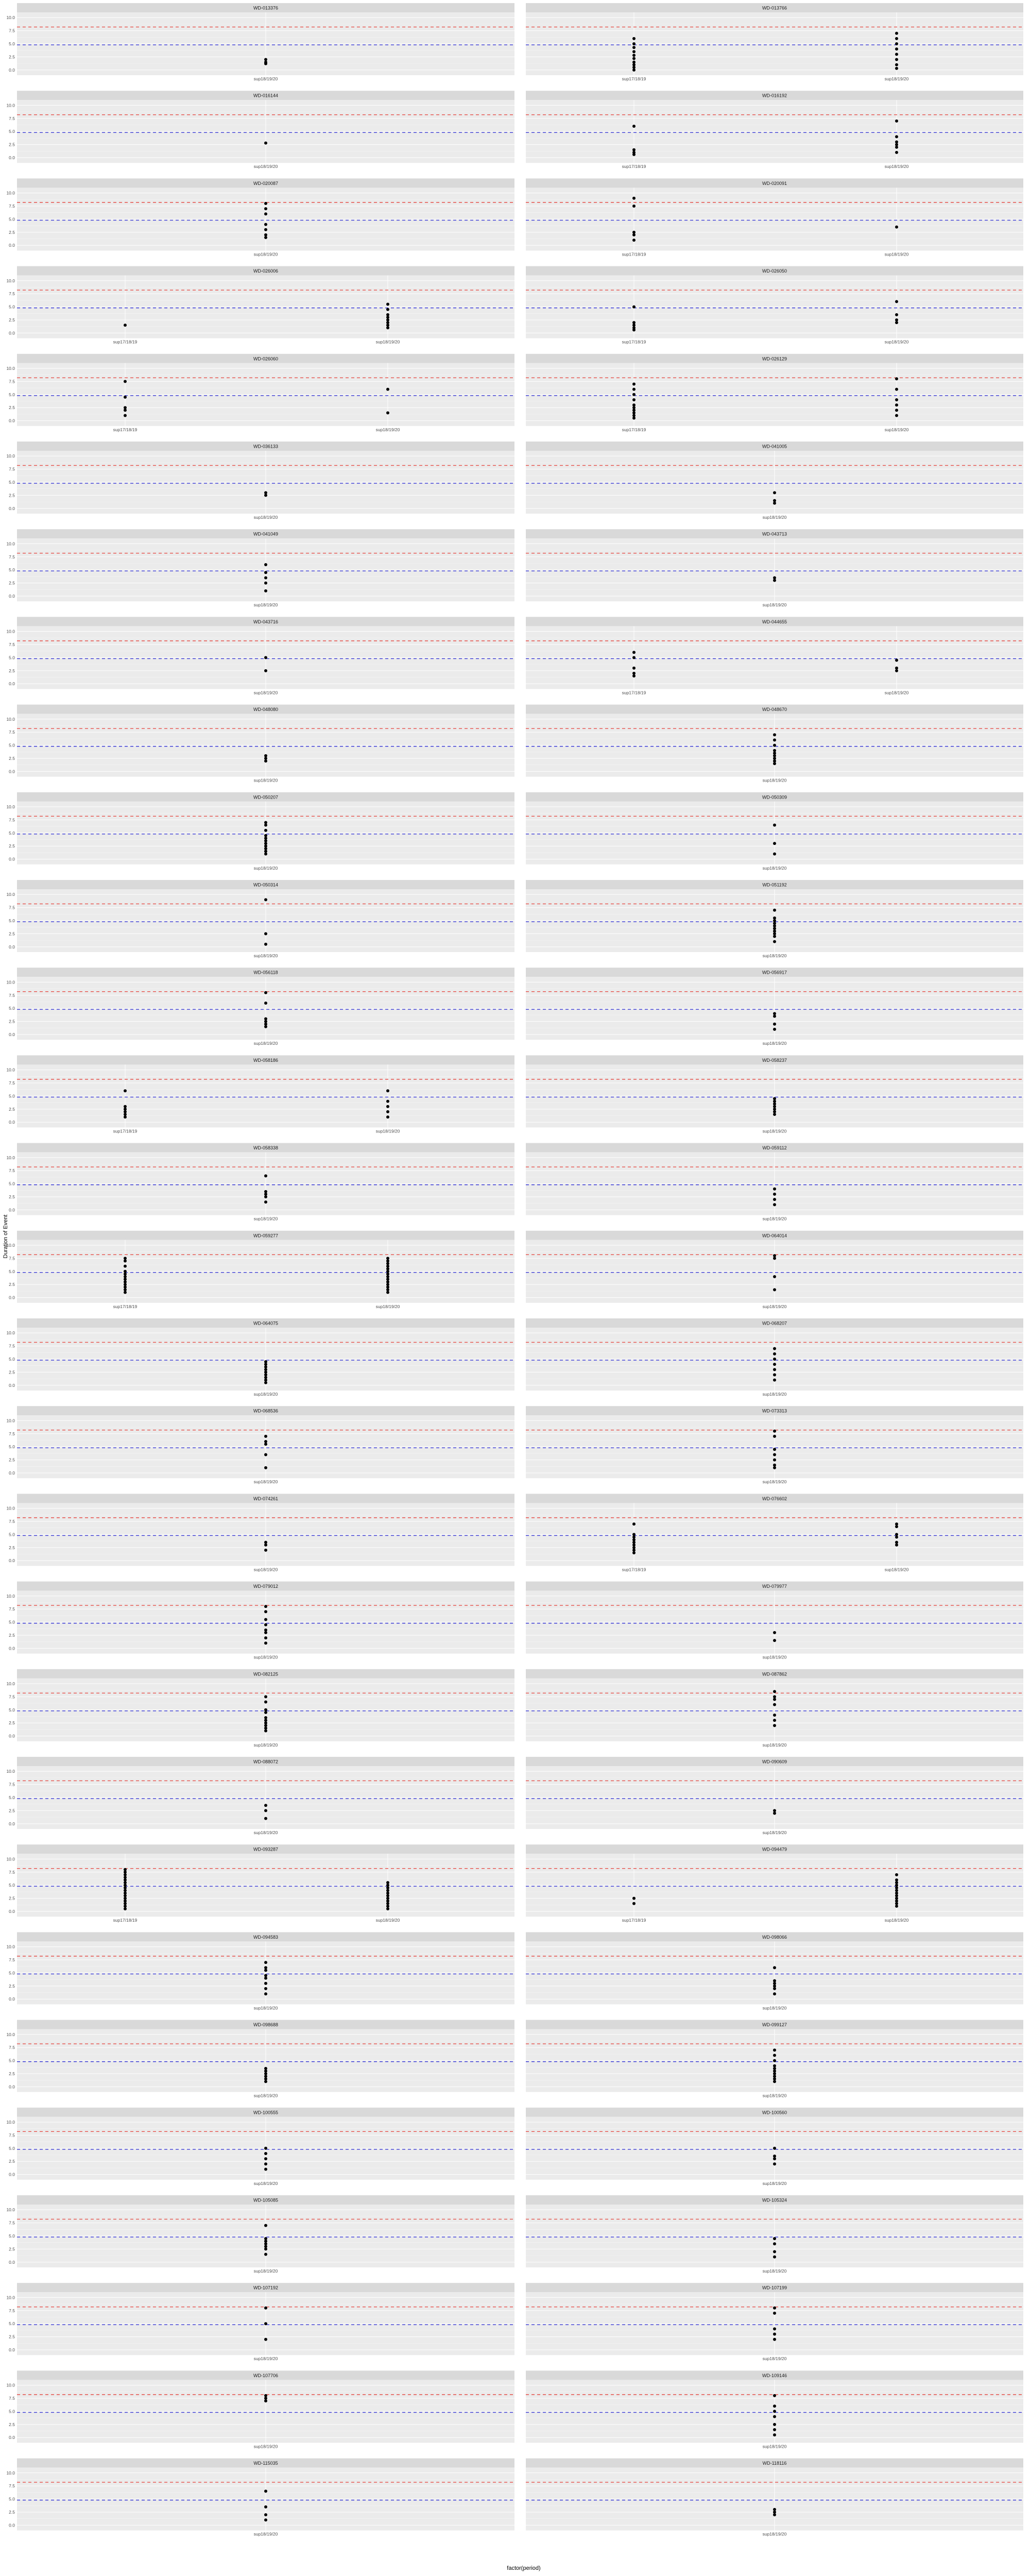 The height and width of the screenshot is (2576, 1030). Describe the element at coordinates (260, 1357) in the screenshot. I see `facet-panel: WD-064075 0.0 2.5 5.0 7.5 10.0 sup18/19/20` at that location.